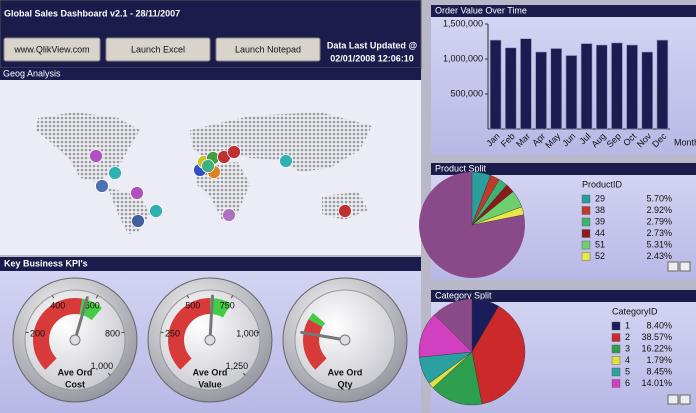  Describe the element at coordinates (659, 256) in the screenshot. I see `legend-value: 2.43%` at that location.